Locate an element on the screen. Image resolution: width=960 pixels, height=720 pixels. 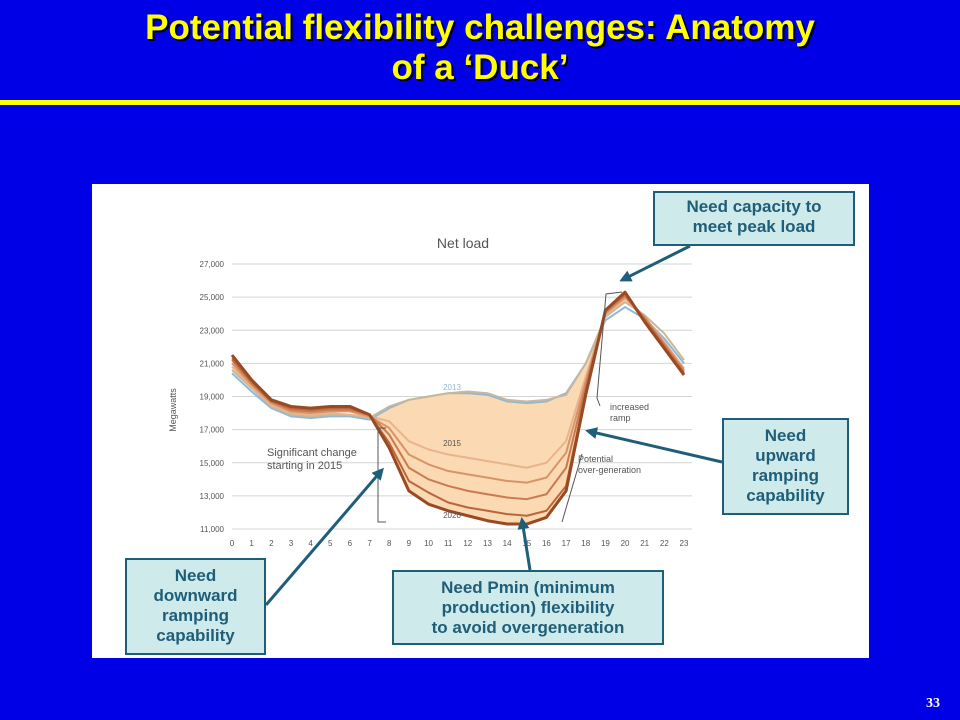
annotation-increased-ramp: increased ramp is located at coordinates (629, 412).